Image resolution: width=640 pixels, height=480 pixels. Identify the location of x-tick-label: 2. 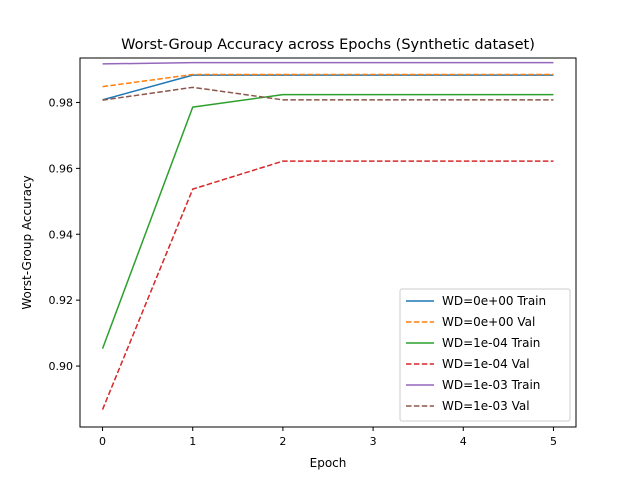
(282, 441).